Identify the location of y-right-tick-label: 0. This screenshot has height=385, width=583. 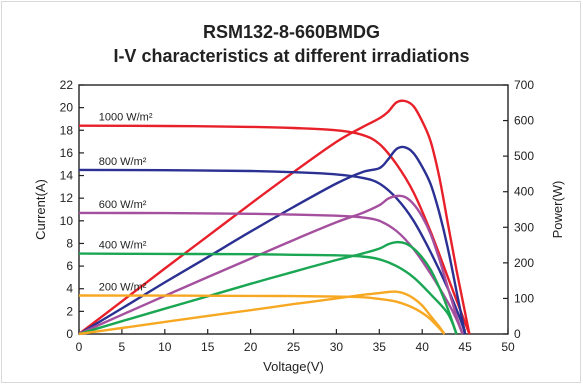
(517, 334).